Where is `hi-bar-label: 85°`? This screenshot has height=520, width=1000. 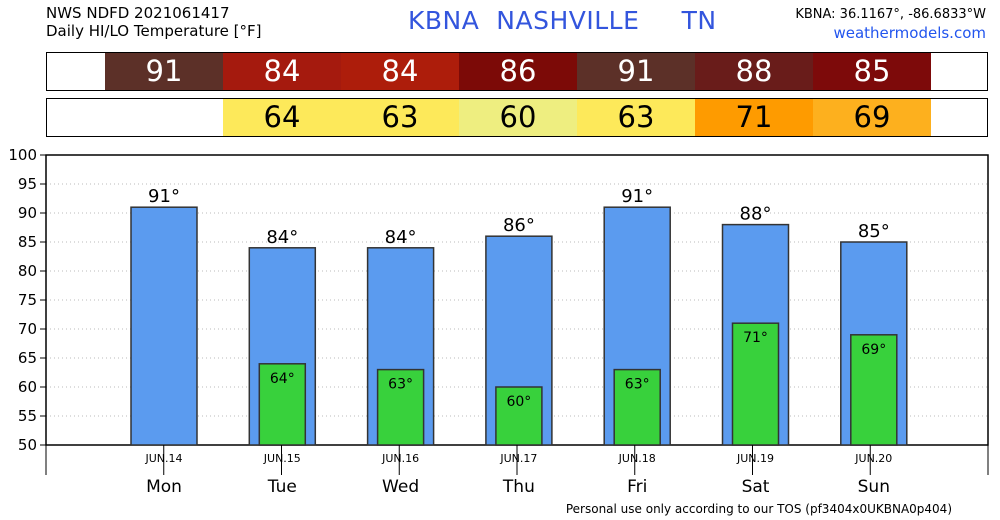 hi-bar-label: 85° is located at coordinates (874, 231).